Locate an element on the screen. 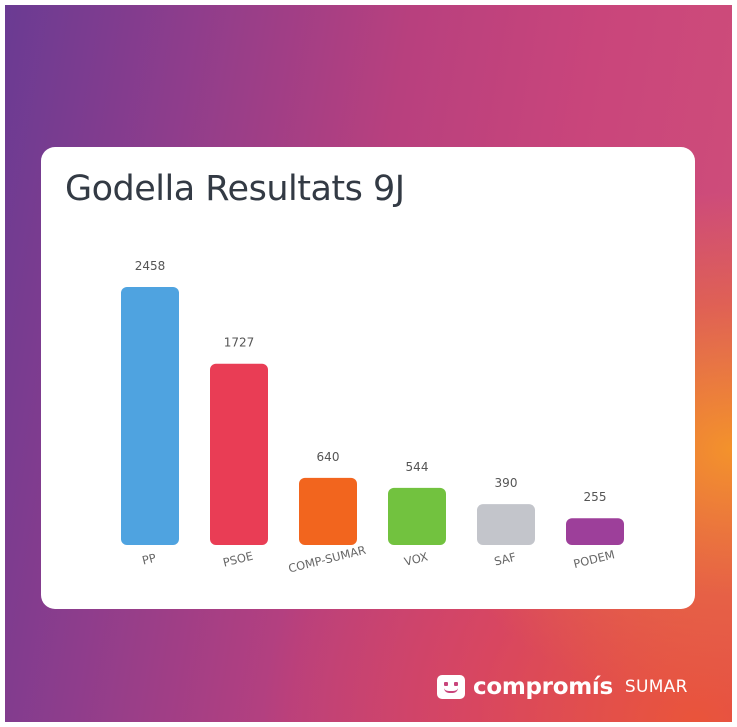 This screenshot has width=737, height=727. bar-vox is located at coordinates (417, 516).